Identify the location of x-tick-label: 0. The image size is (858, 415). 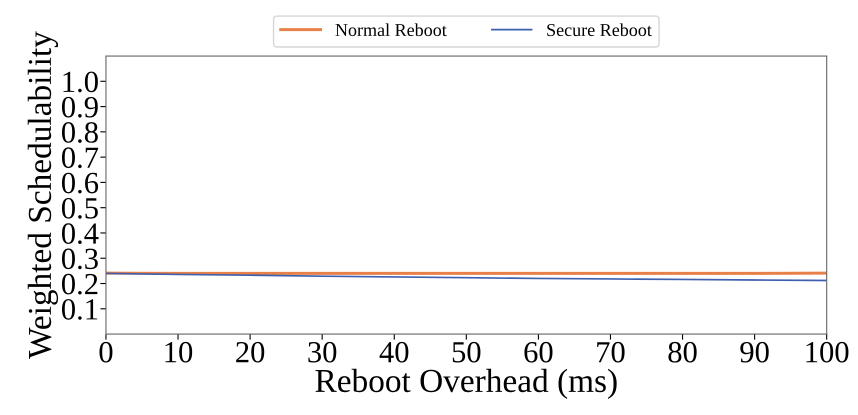
(105, 352).